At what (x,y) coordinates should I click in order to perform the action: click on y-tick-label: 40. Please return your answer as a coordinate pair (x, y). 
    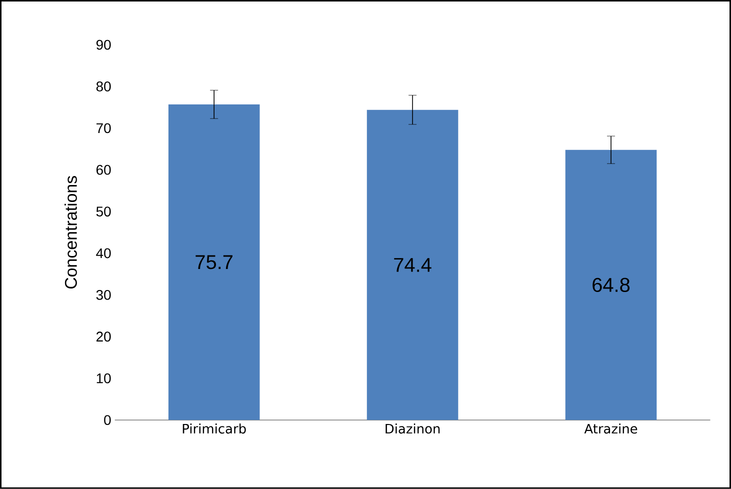
    Looking at the image, I should click on (103, 253).